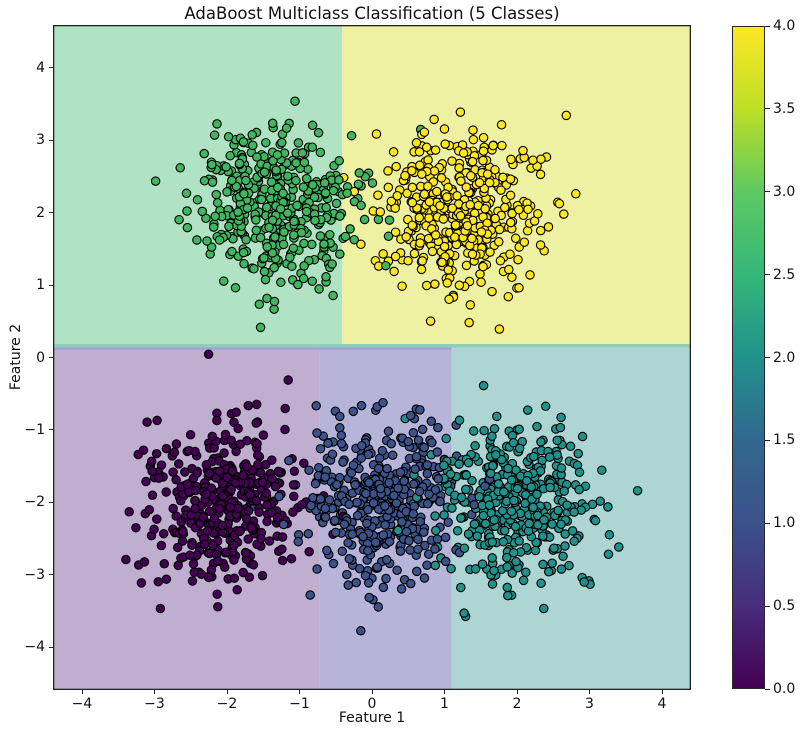 This screenshot has height=735, width=800. I want to click on y-tick-mark, so click(51, 502).